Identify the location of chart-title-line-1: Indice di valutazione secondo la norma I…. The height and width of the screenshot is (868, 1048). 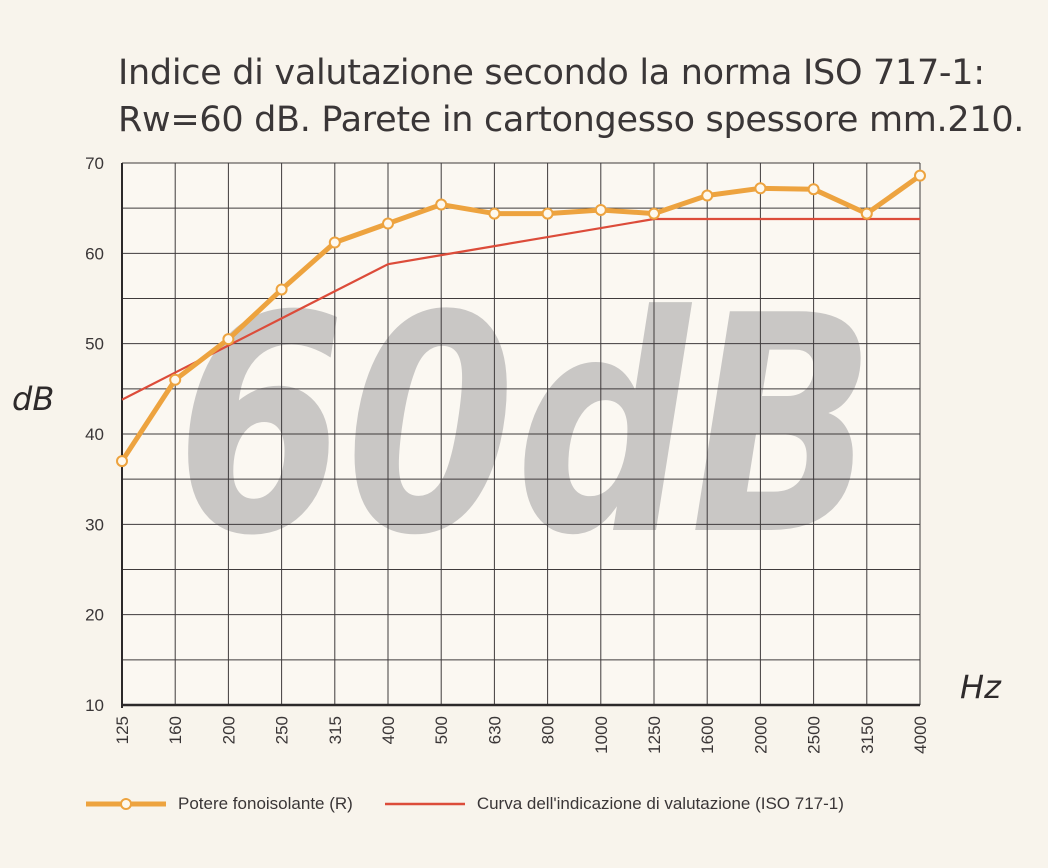
(551, 73).